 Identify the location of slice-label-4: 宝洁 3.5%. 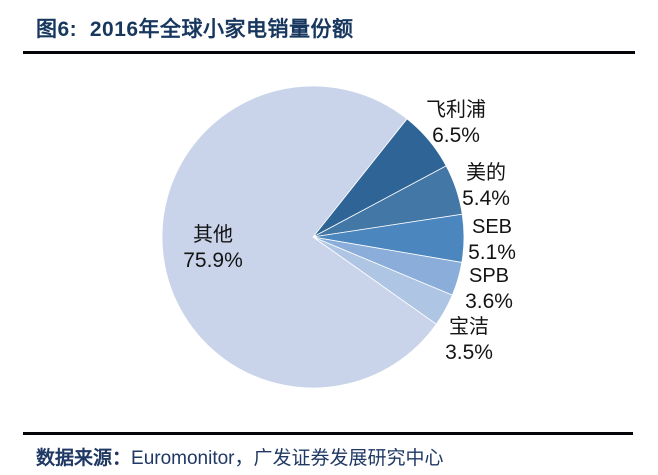
(469, 340).